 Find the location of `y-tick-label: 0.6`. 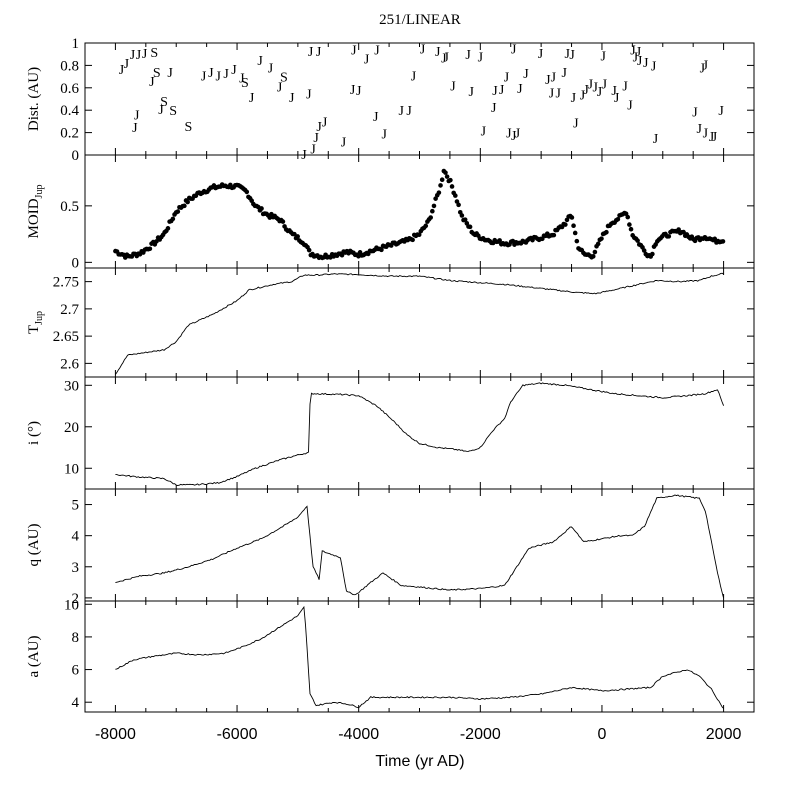

y-tick-label: 0.6 is located at coordinates (69, 89).